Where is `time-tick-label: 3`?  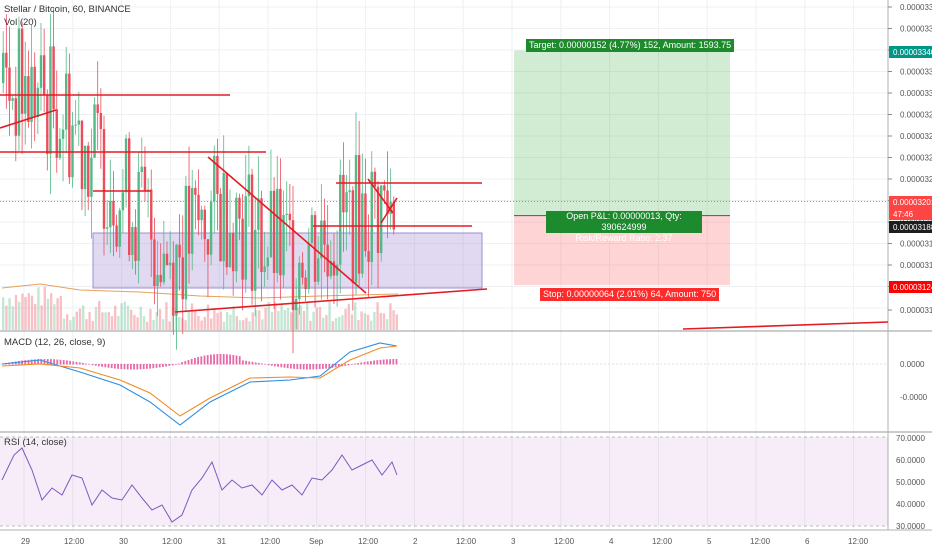 time-tick-label: 3 is located at coordinates (513, 541).